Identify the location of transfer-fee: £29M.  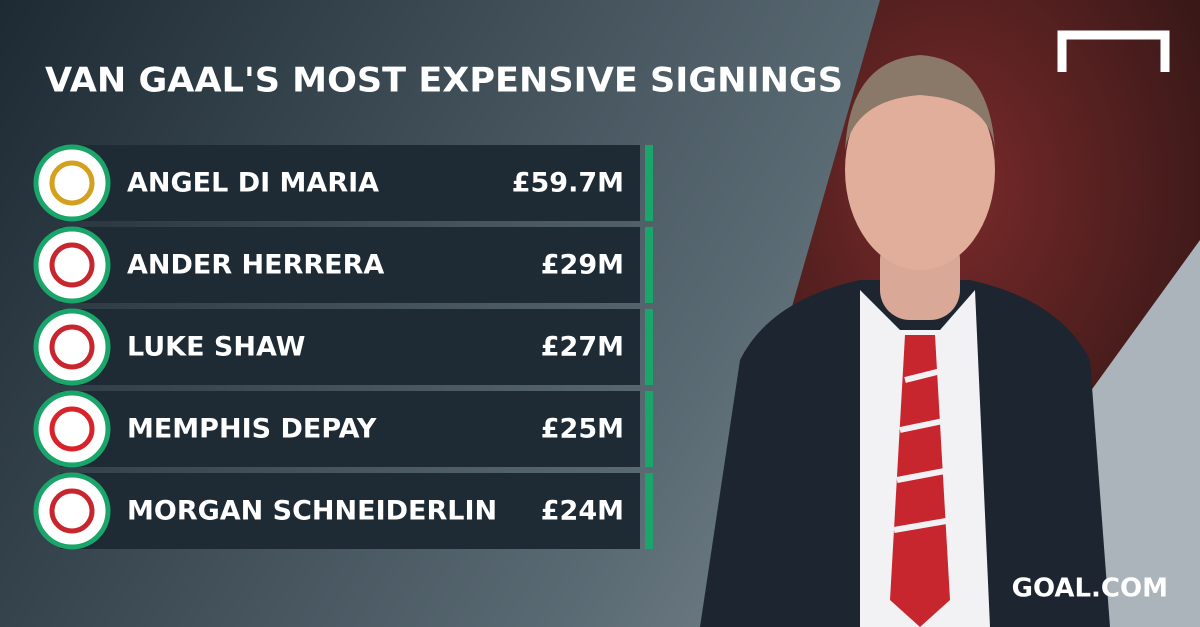
(582, 265).